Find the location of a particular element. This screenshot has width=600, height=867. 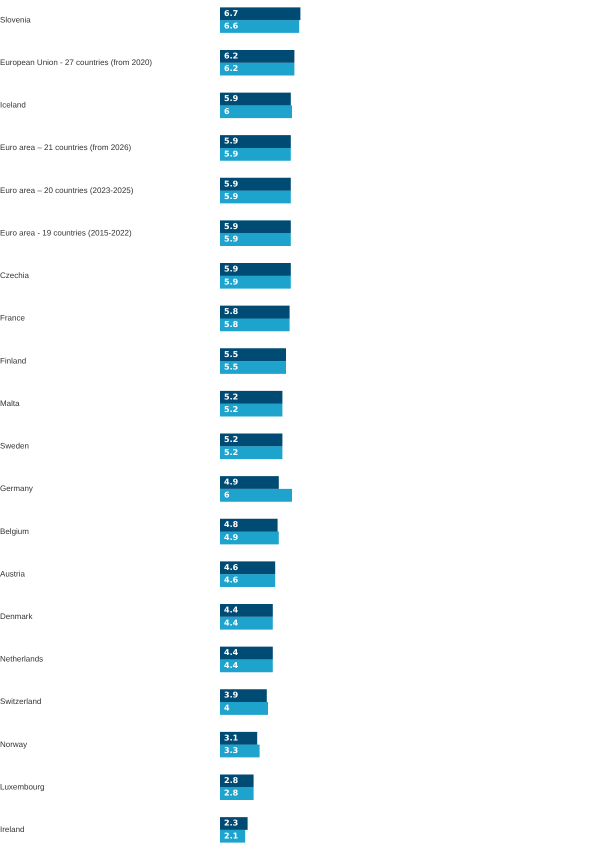

y-tick-label: Euro area – 20 countries (2023-2025) is located at coordinates (67, 190).